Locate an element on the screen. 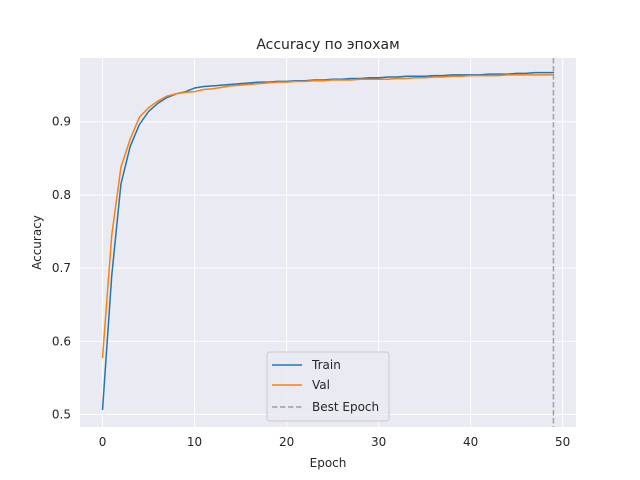 This screenshot has height=480, width=640. y-tick-label: 0.7 is located at coordinates (61, 268).